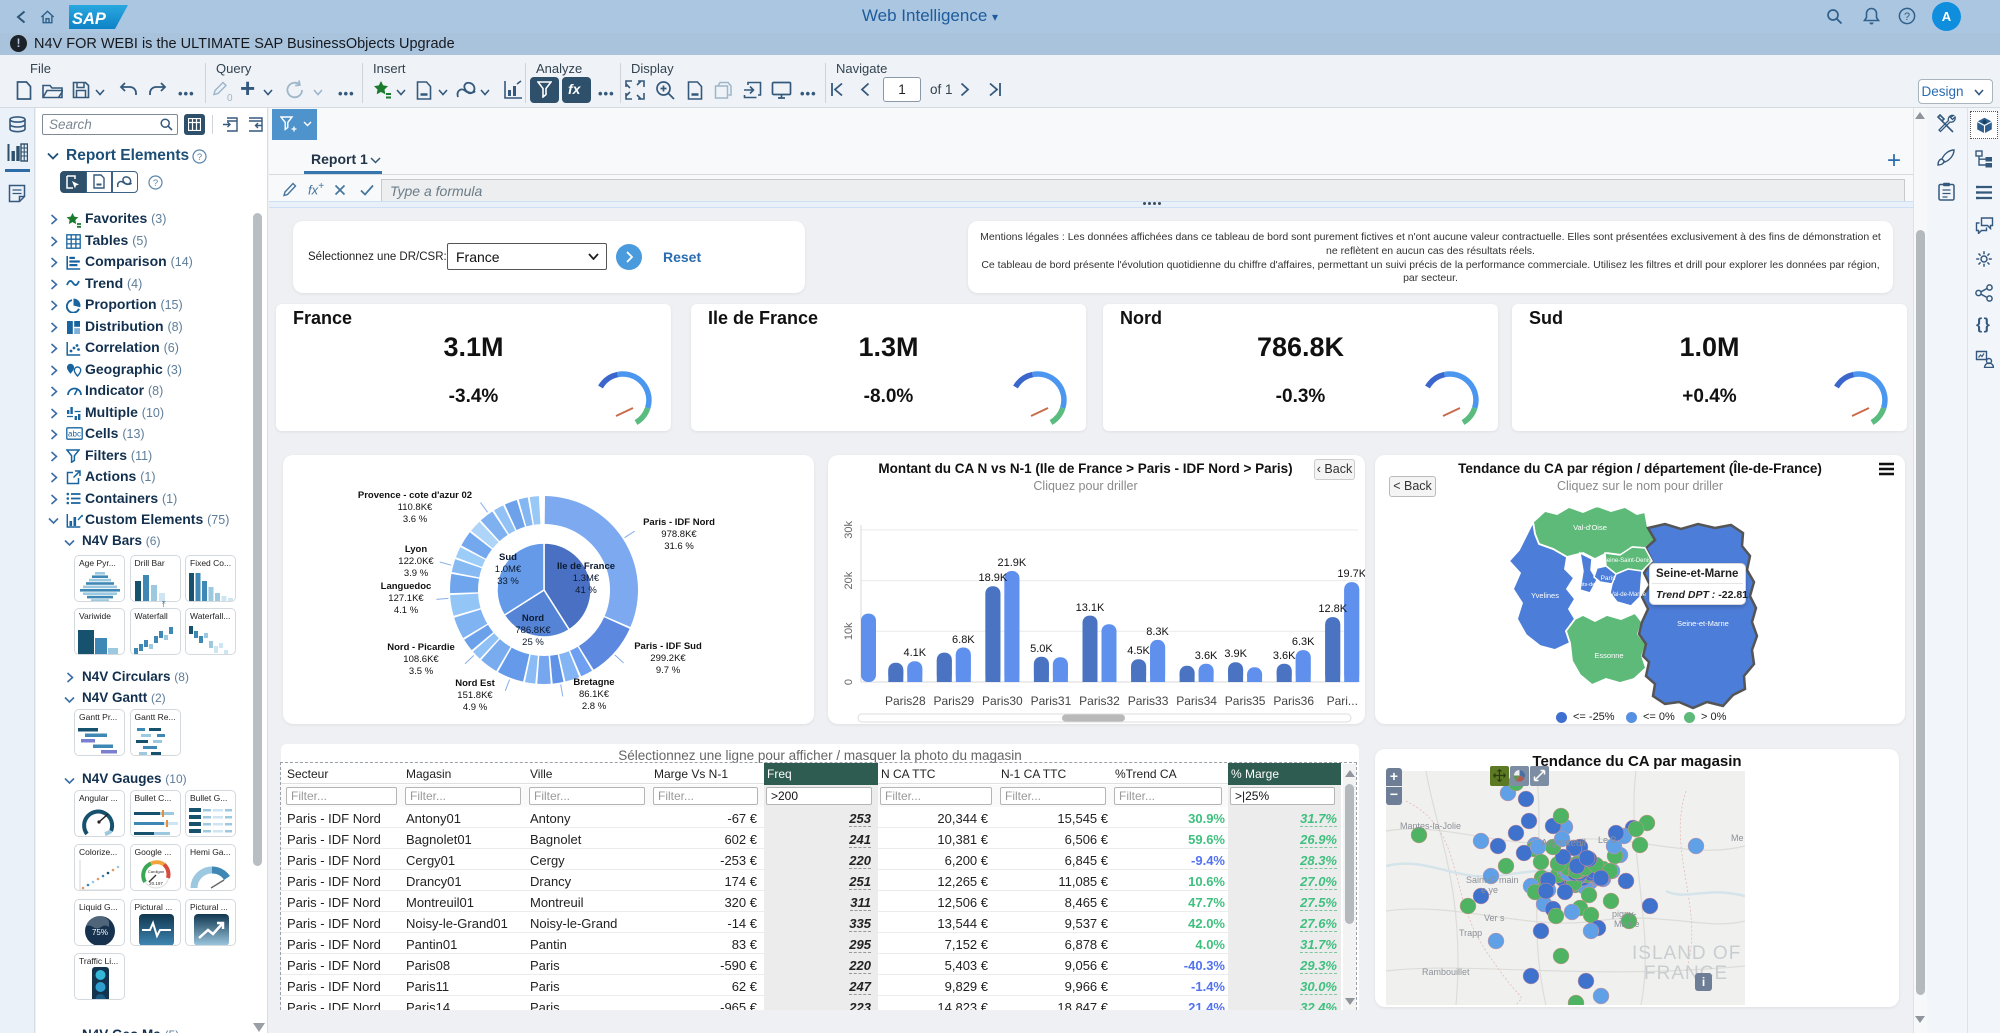 The image size is (2000, 1033). I want to click on svg-text: 18.9K, so click(993, 578).